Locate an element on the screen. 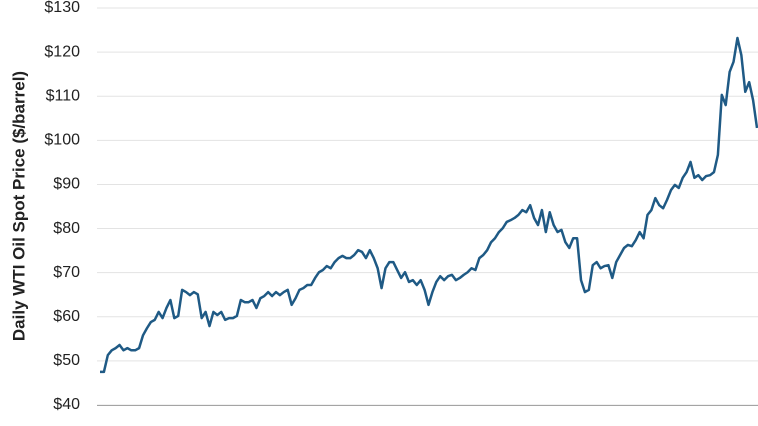 This screenshot has width=758, height=426. y-tick-label: $110 is located at coordinates (63, 95).